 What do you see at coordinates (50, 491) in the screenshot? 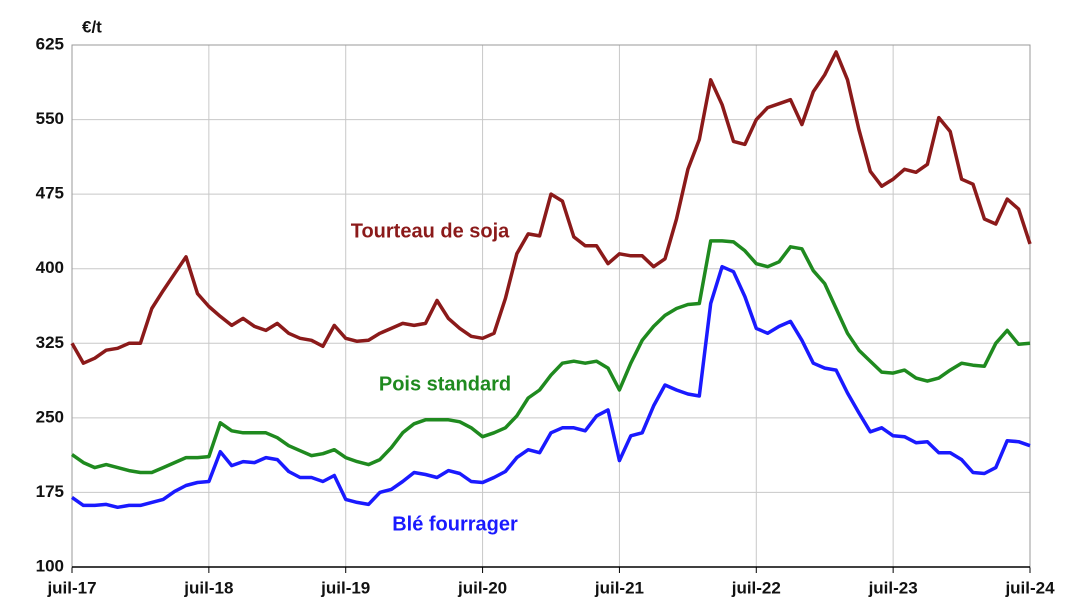
I see `y-tick-label: 175` at bounding box center [50, 491].